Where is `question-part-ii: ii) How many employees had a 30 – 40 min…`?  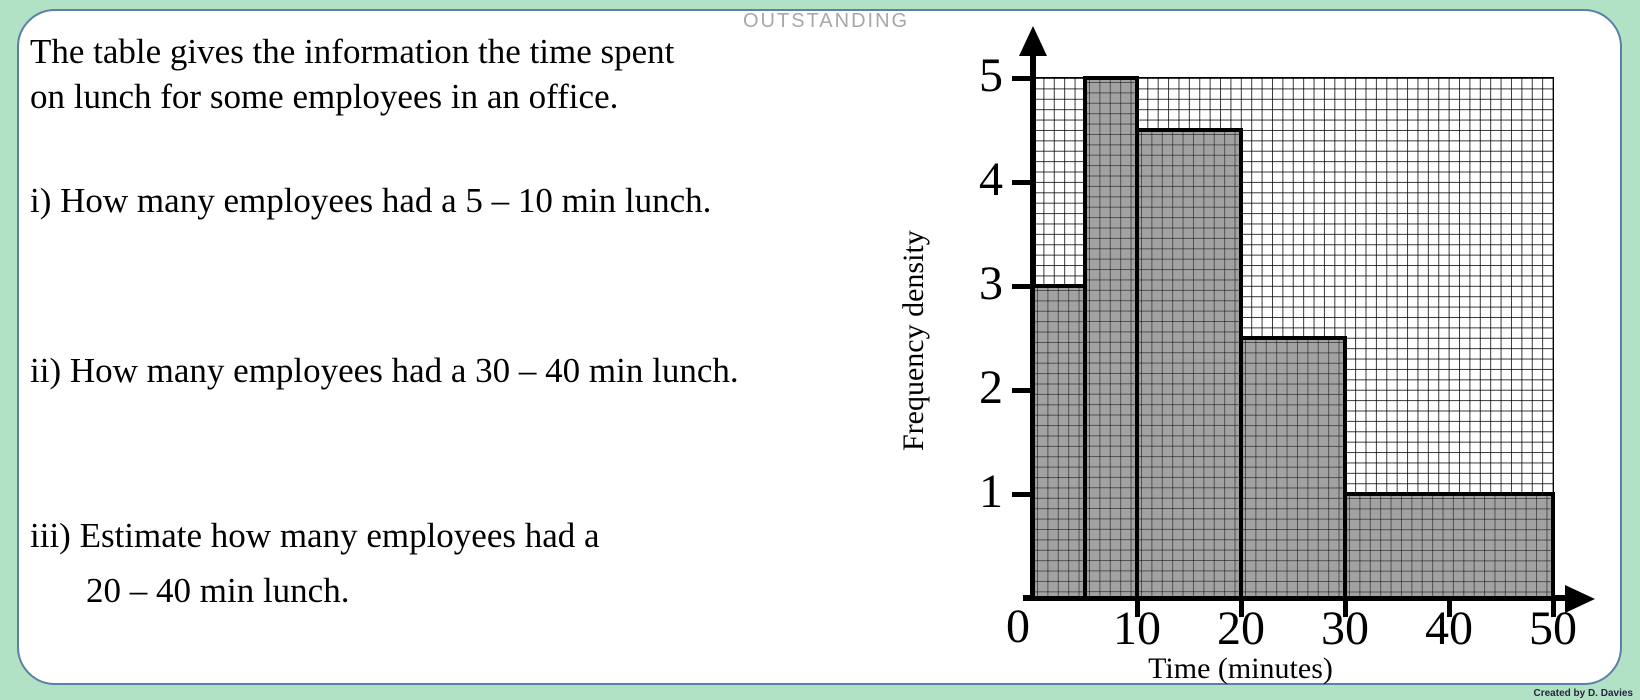 question-part-ii: ii) How many employees had a 30 – 40 min… is located at coordinates (384, 370).